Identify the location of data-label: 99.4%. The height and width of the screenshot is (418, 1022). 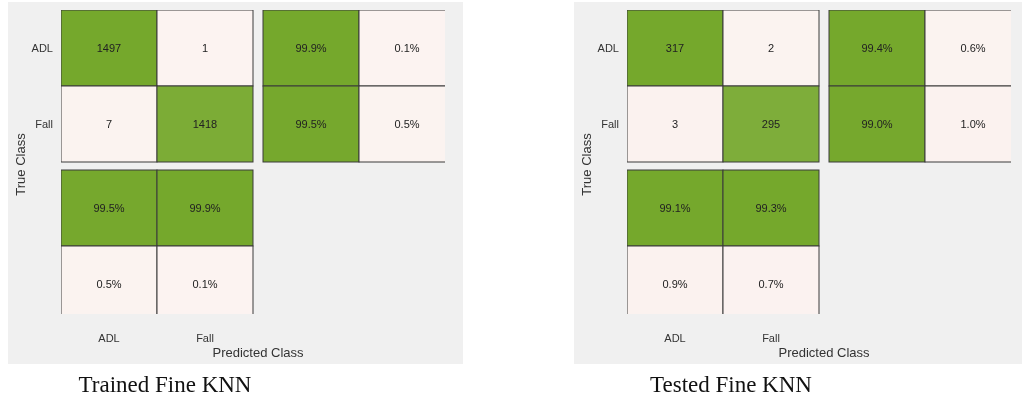
(877, 48).